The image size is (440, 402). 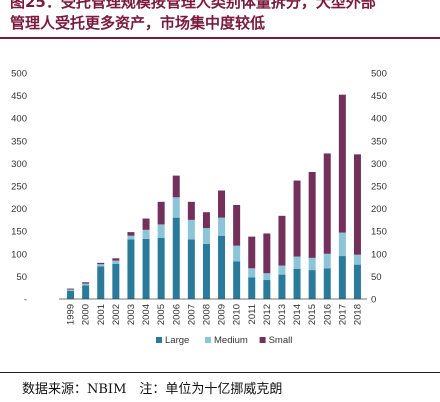 I want to click on x-tick-label: 2011, so click(x=252, y=314).